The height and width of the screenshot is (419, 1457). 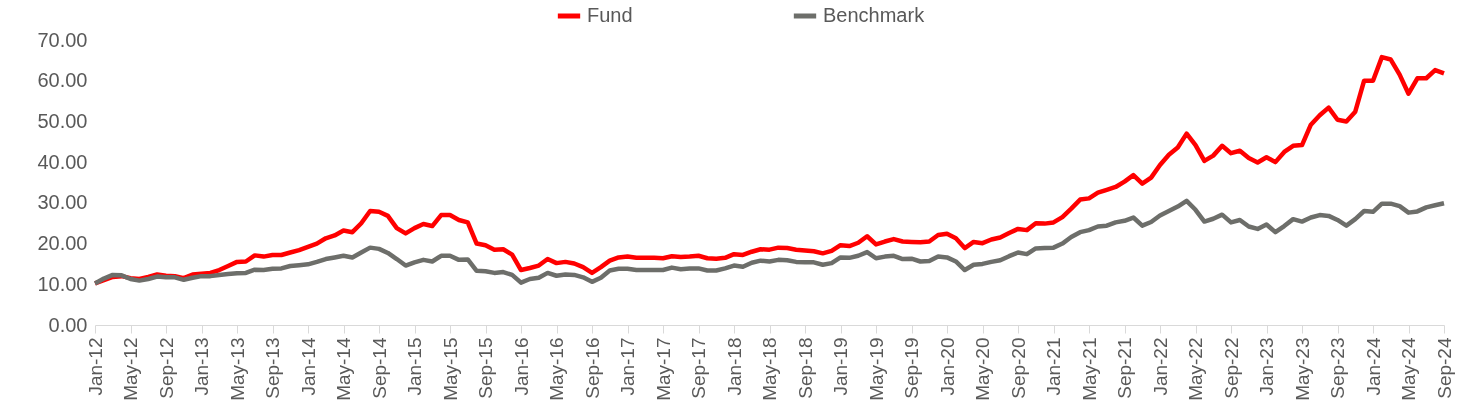 What do you see at coordinates (521, 366) in the screenshot?
I see `x-tick-label: Jan-16` at bounding box center [521, 366].